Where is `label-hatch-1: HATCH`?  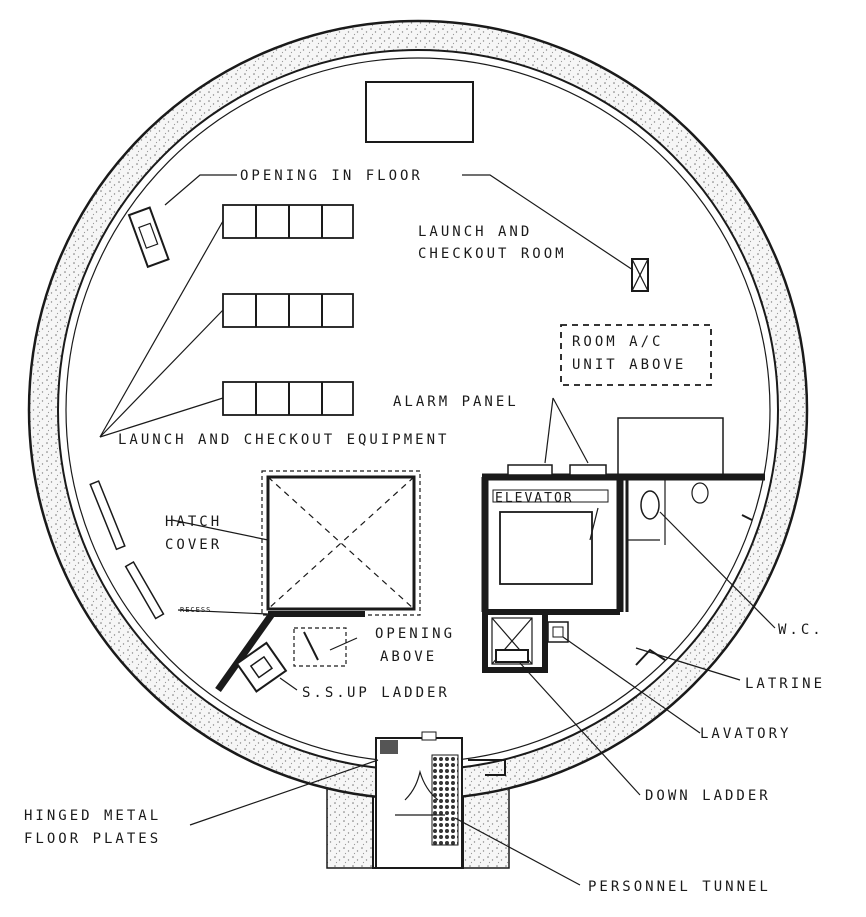 label-hatch-1: HATCH is located at coordinates (193, 522).